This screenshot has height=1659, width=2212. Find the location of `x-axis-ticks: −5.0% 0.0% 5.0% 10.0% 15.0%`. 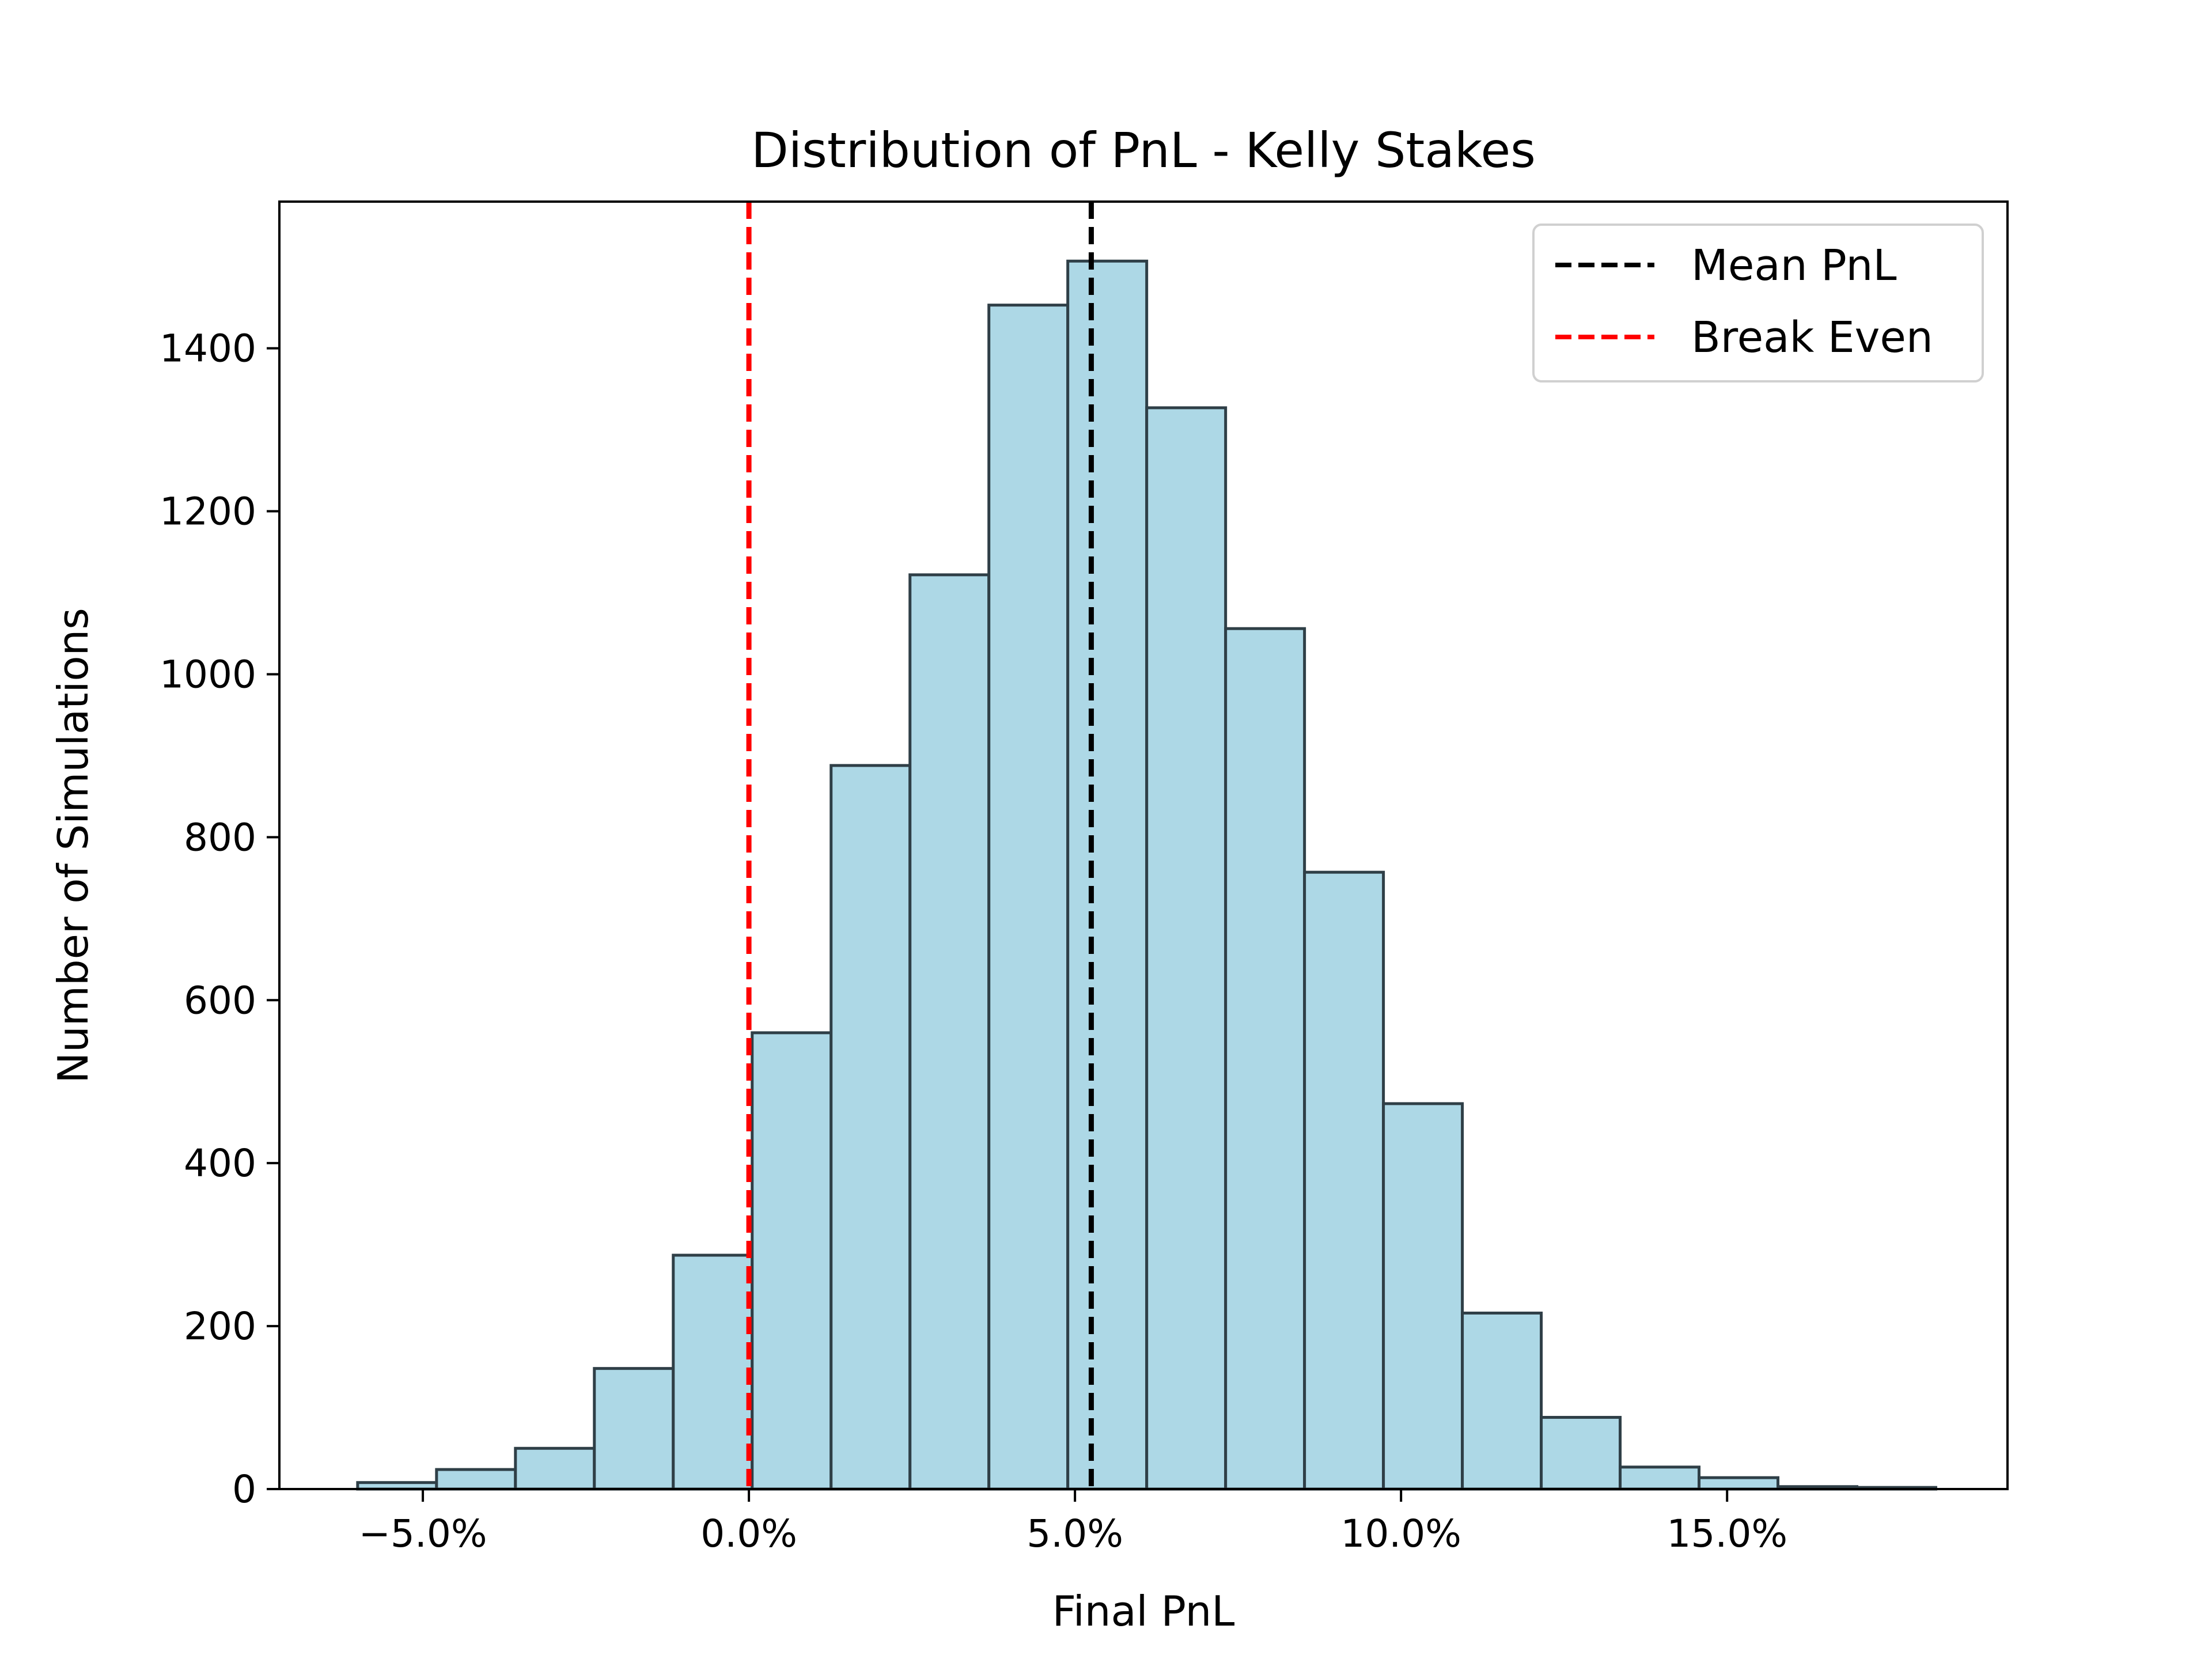

x-axis-ticks: −5.0% 0.0% 5.0% 10.0% 15.0% is located at coordinates (1073, 1522).